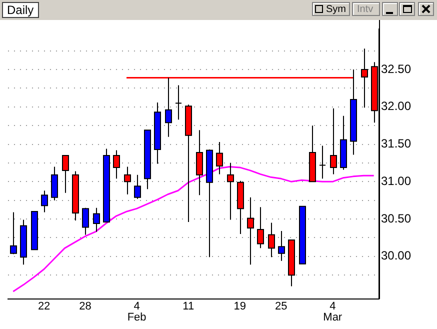 The image size is (437, 329). What do you see at coordinates (332, 312) in the screenshot?
I see `x-tick-label: 4 Mar` at bounding box center [332, 312].